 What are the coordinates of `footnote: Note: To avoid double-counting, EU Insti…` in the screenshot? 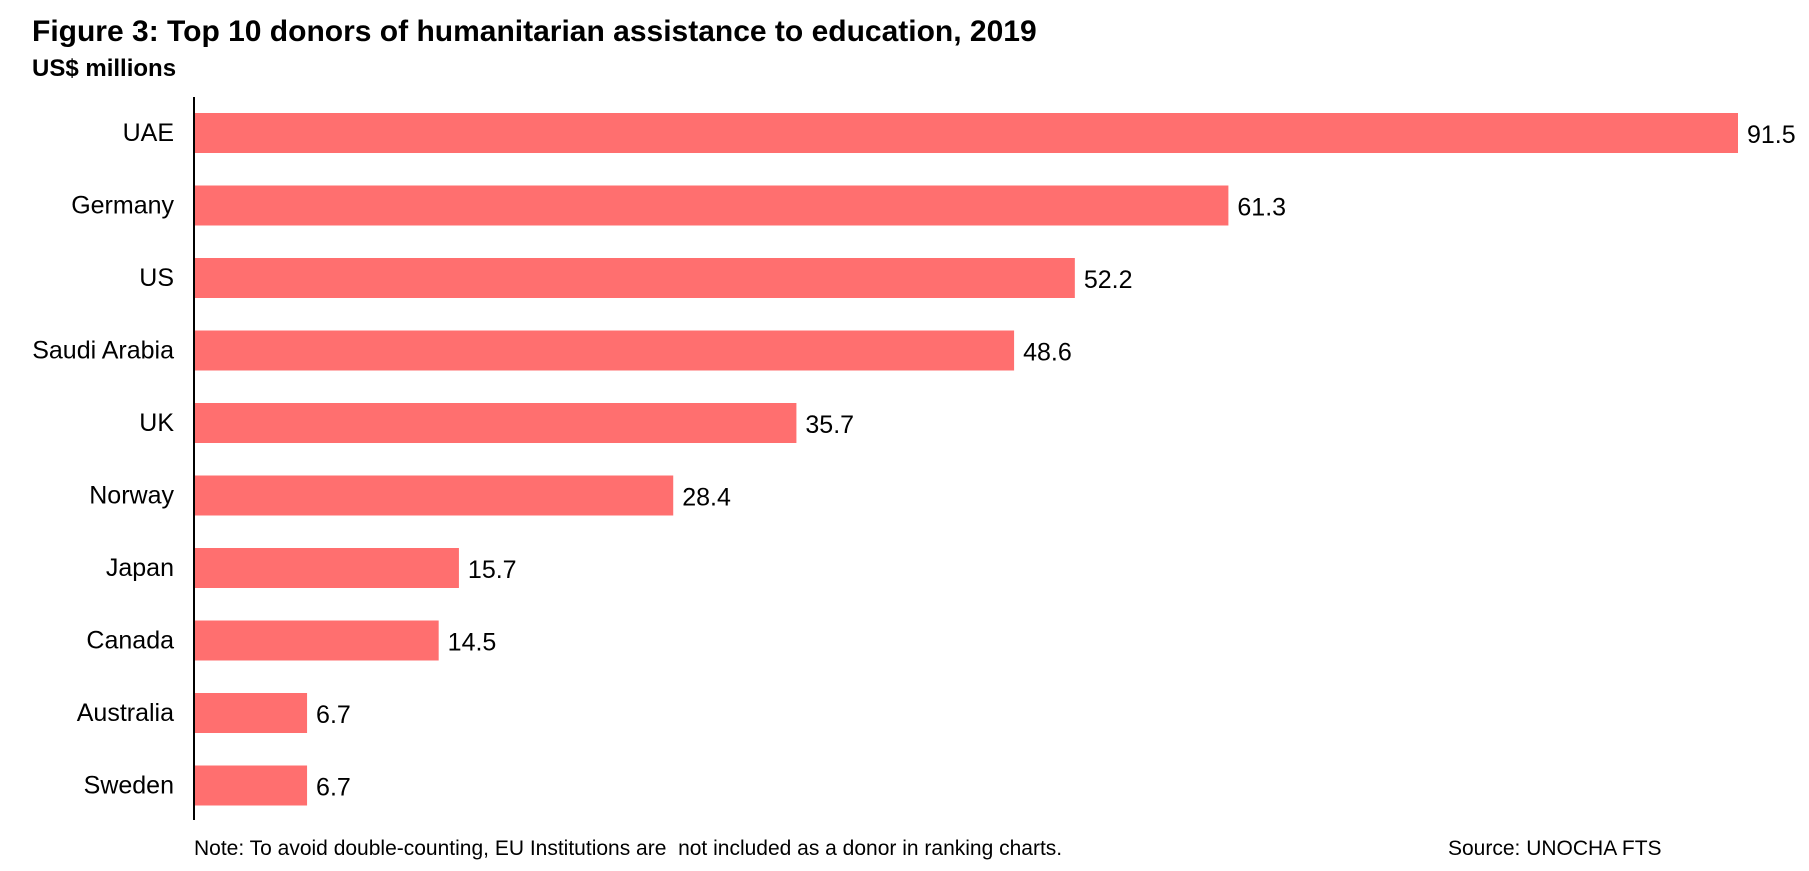 It's located at (628, 848).